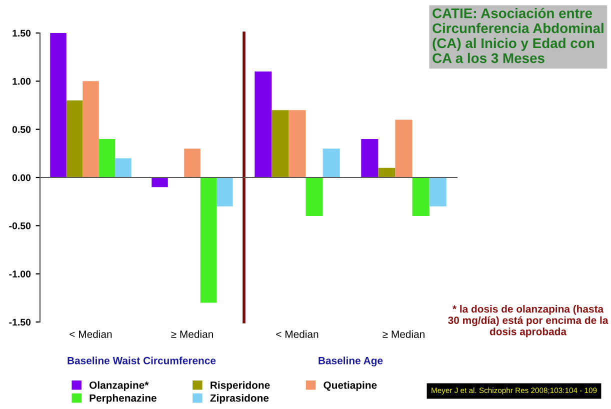 This screenshot has width=611, height=409. What do you see at coordinates (119, 386) in the screenshot?
I see `legend-label: Olanzapine*` at bounding box center [119, 386].